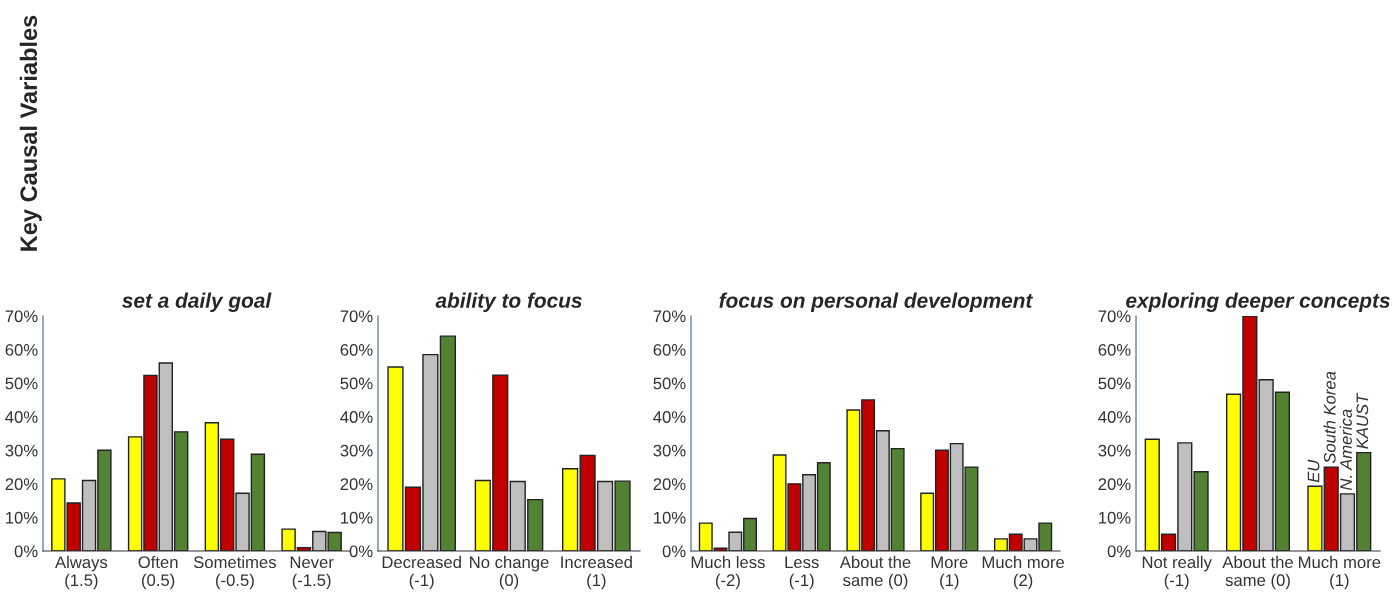 Image resolution: width=1397 pixels, height=607 pixels. I want to click on chart-title: set a daily goal, so click(197, 302).